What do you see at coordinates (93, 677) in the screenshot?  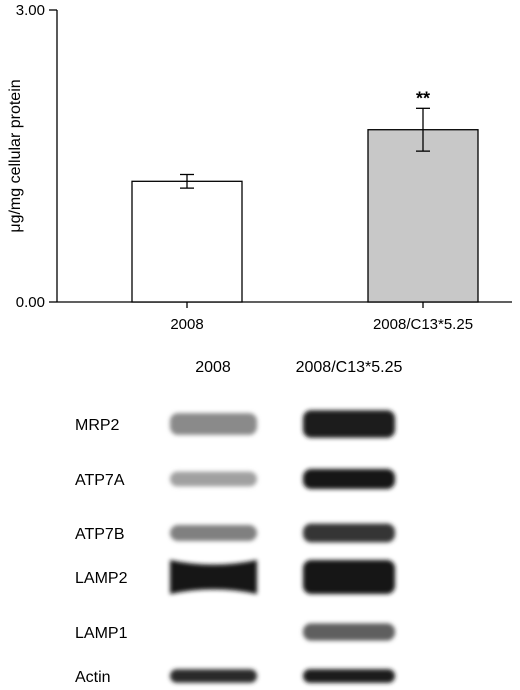 I see `blot-row-label: Actin` at bounding box center [93, 677].